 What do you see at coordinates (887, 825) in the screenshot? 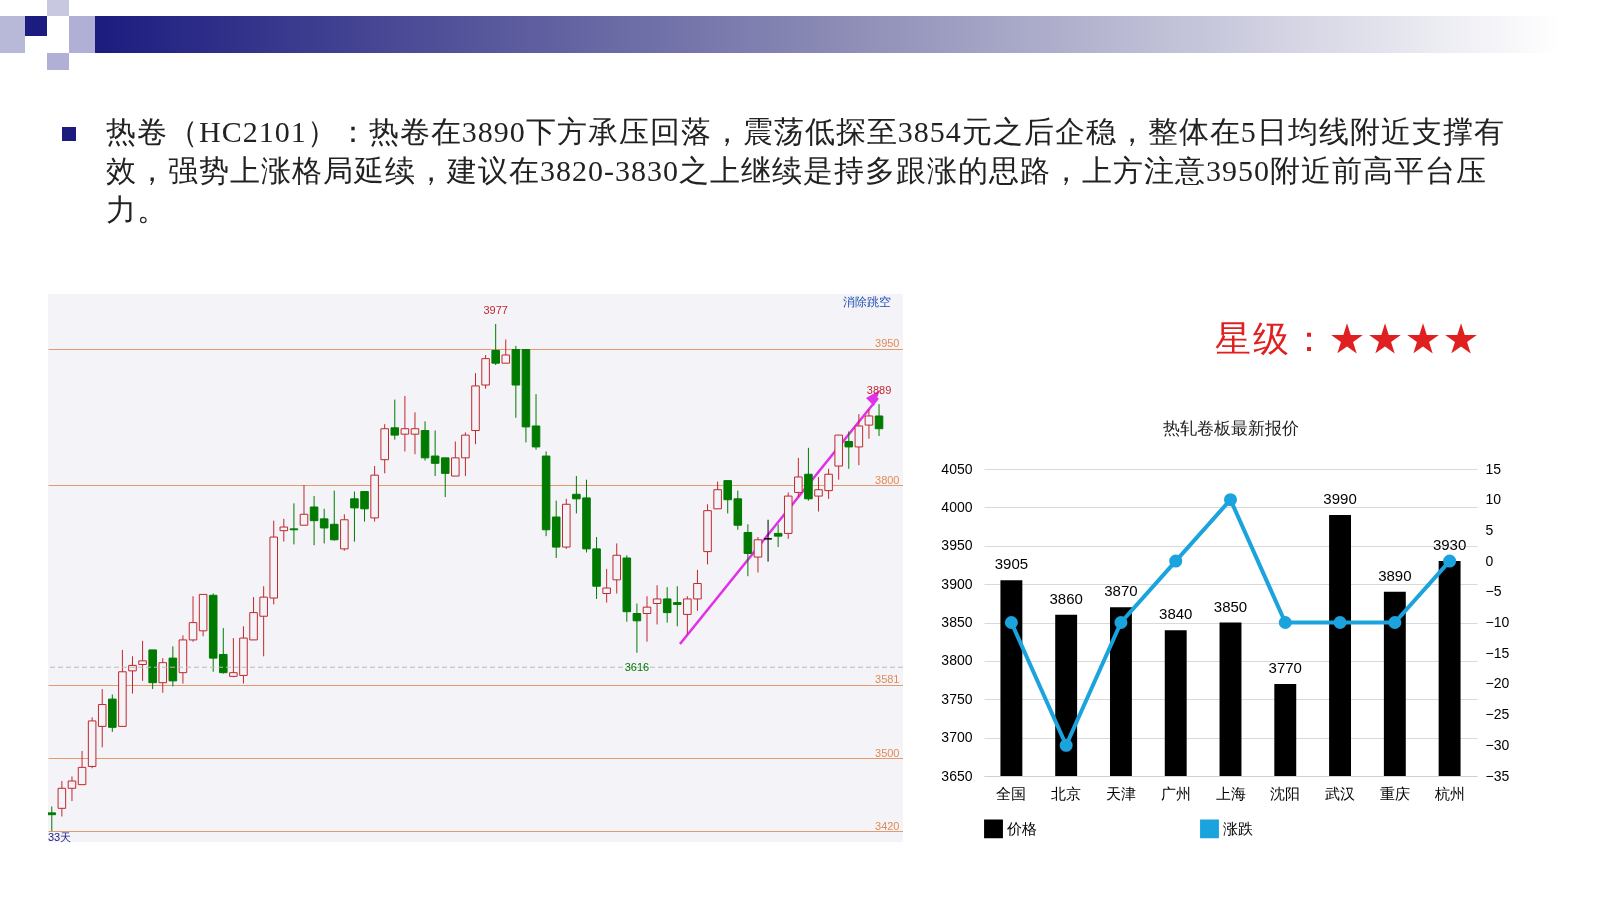
I see `y-tick-label: 3420` at bounding box center [887, 825].